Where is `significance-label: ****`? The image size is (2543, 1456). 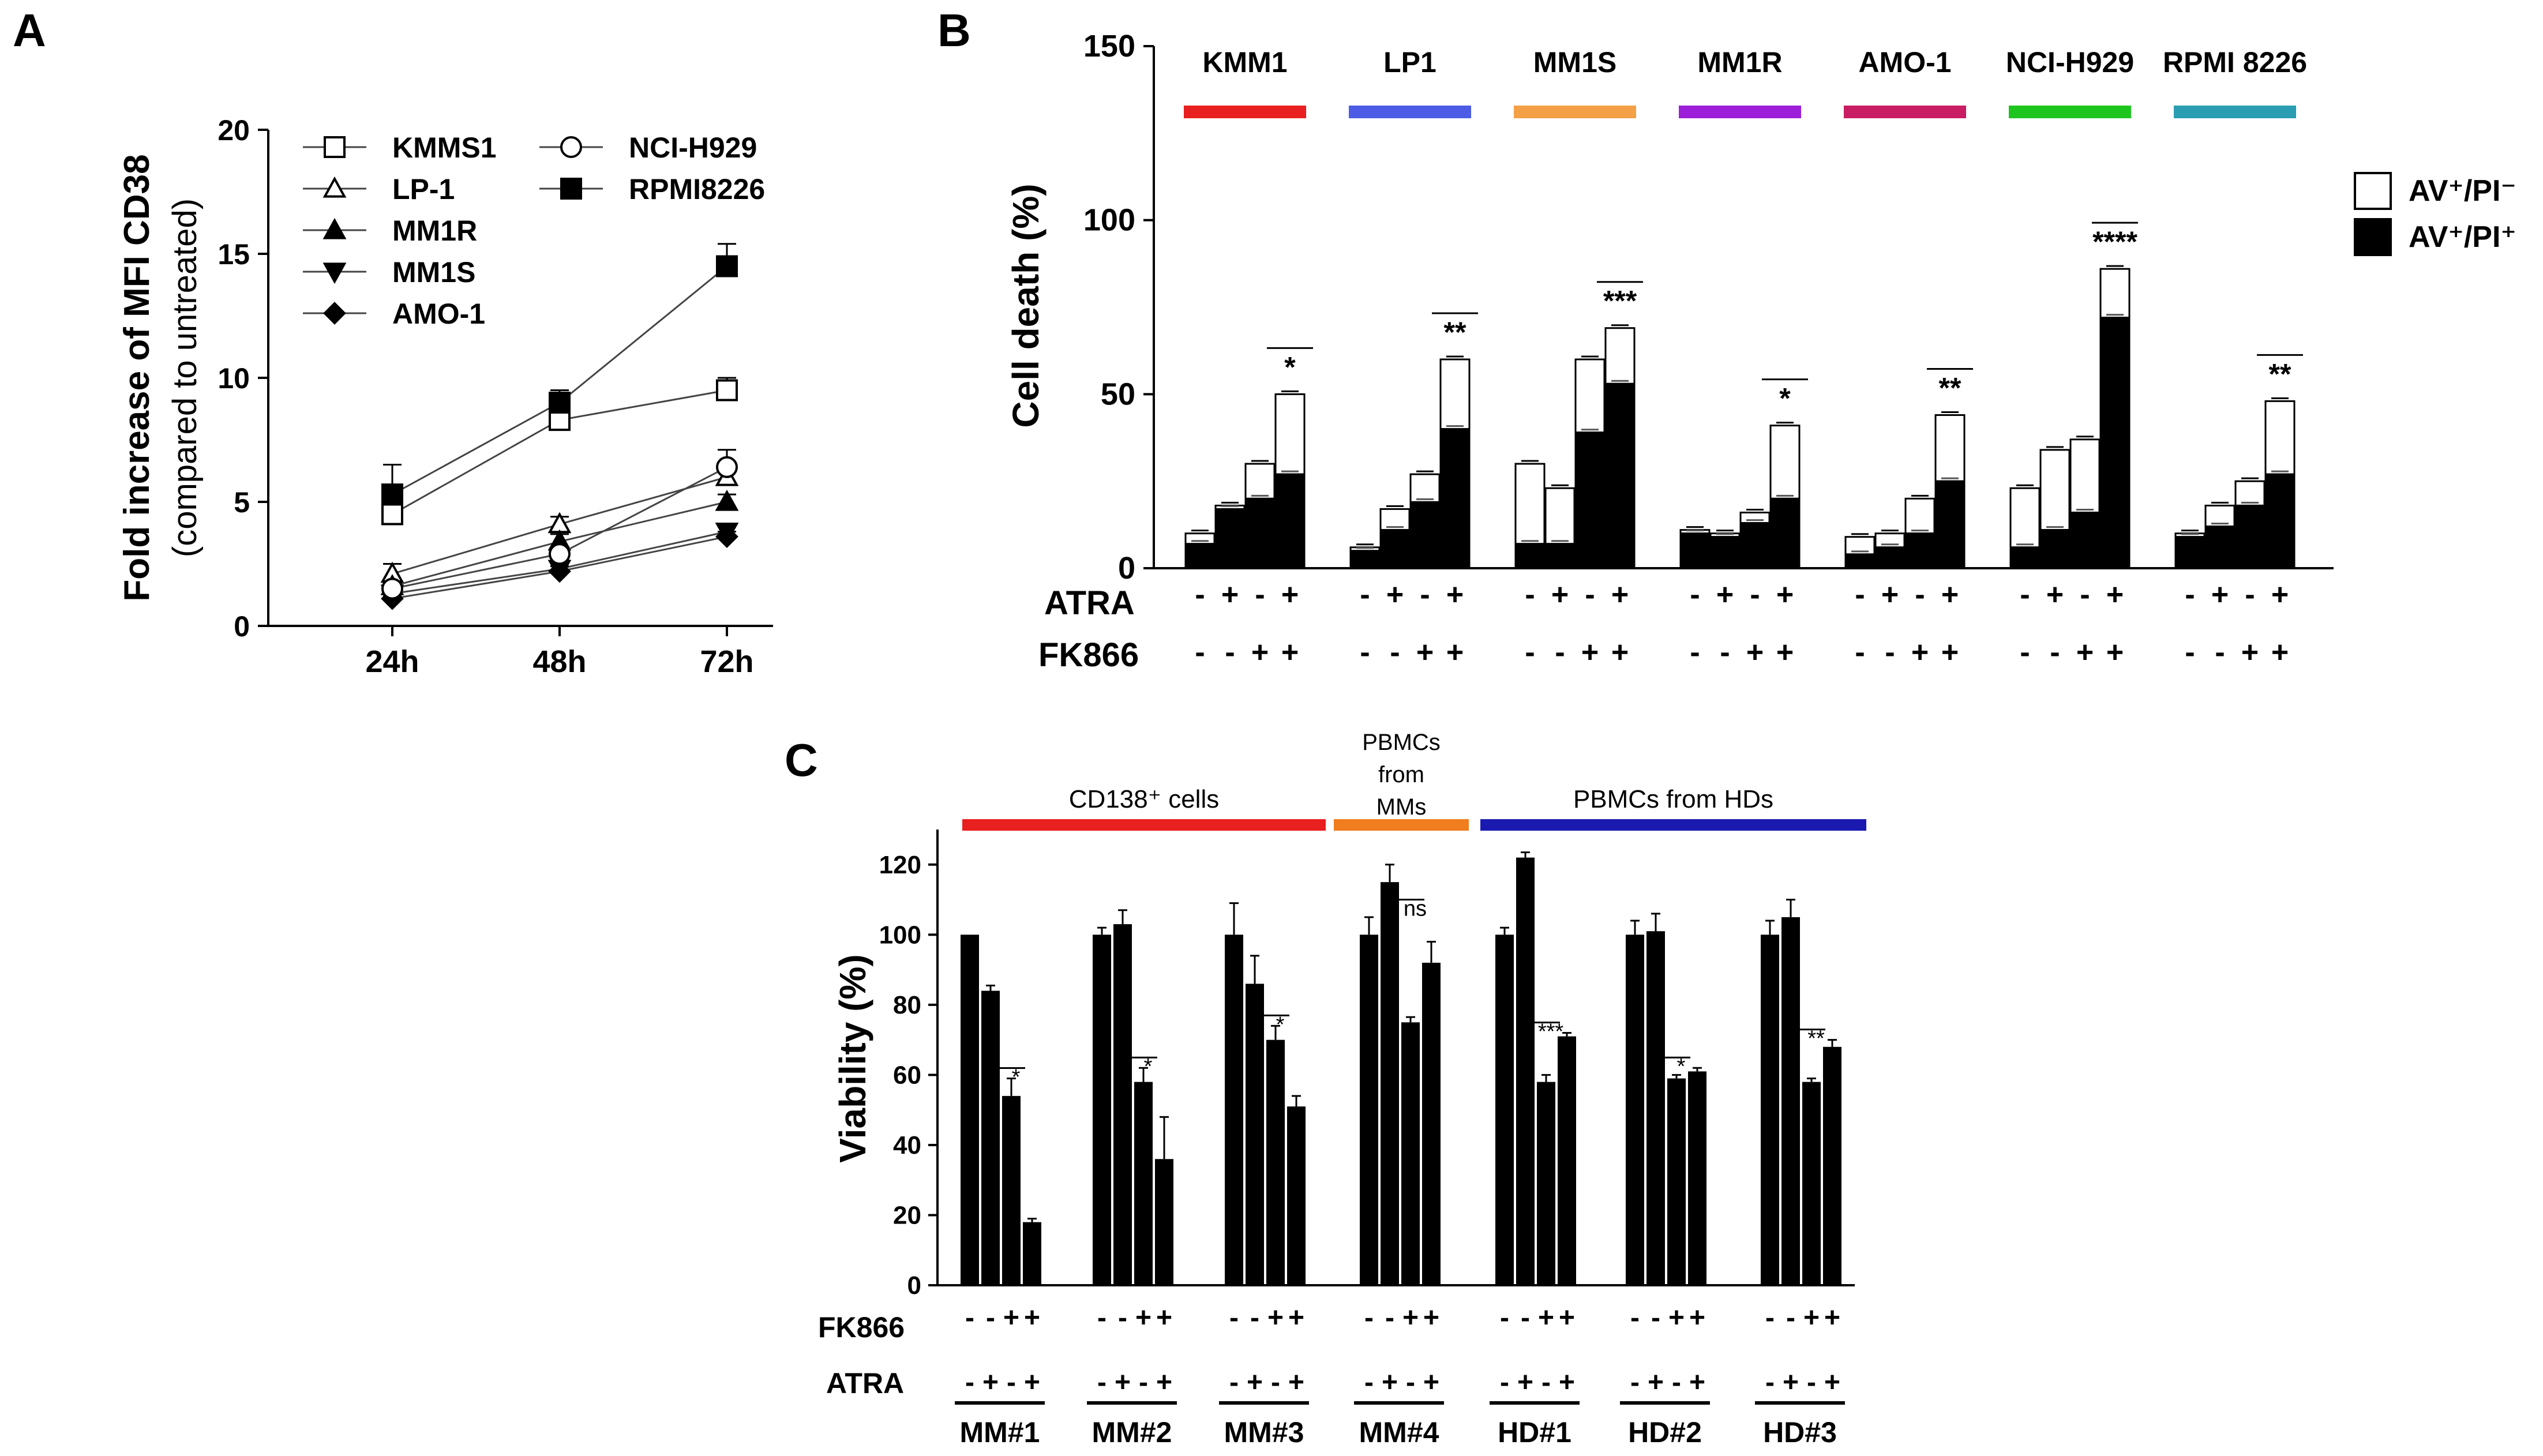
significance-label: **** is located at coordinates (2114, 242).